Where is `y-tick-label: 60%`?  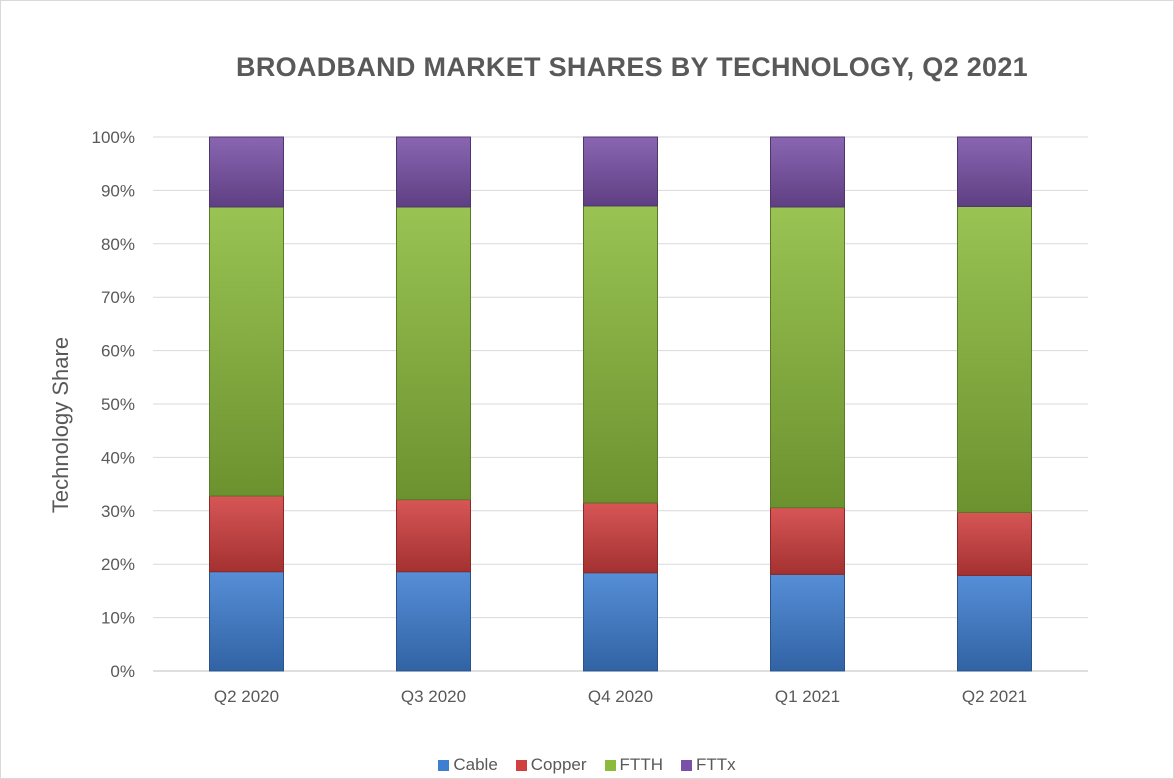
y-tick-label: 60% is located at coordinates (118, 351).